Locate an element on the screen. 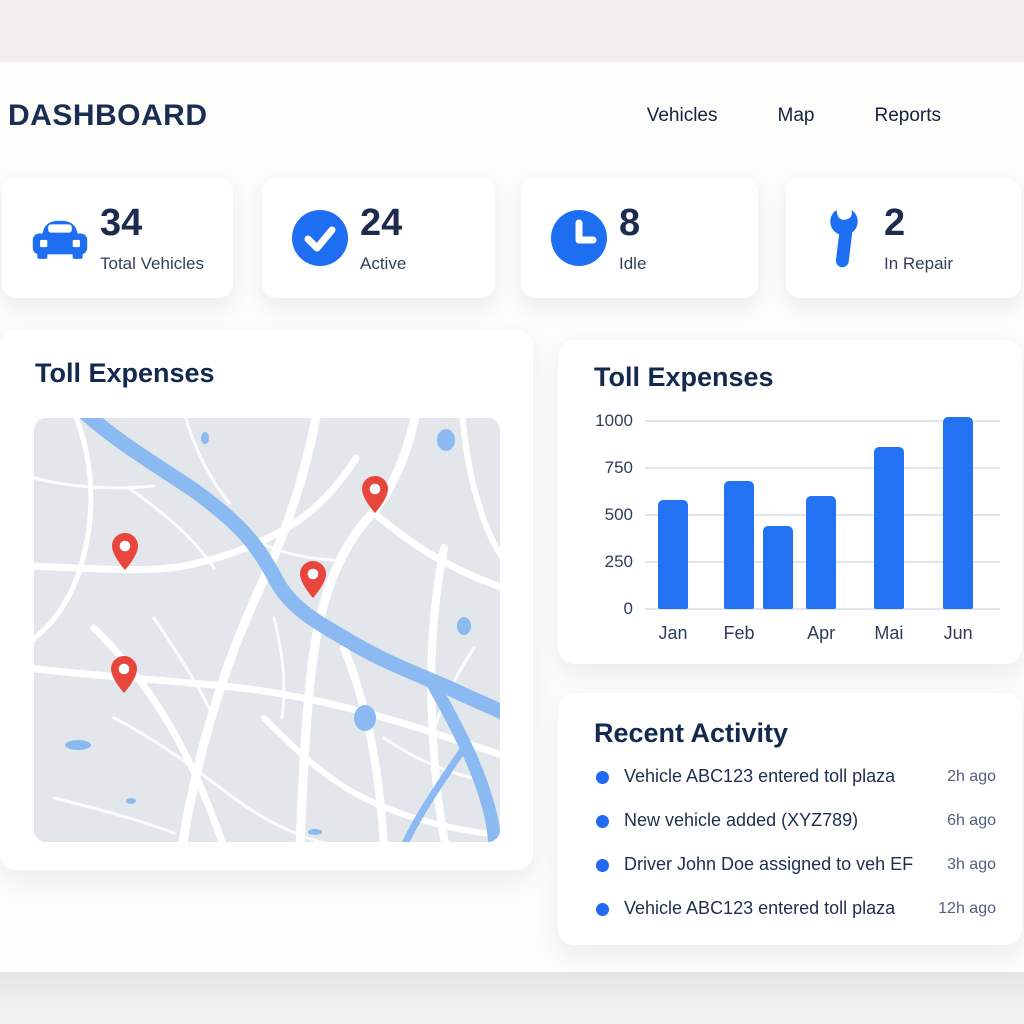 Image resolution: width=1024 pixels, height=1024 pixels. page-title: DASHBOARD is located at coordinates (108, 115).